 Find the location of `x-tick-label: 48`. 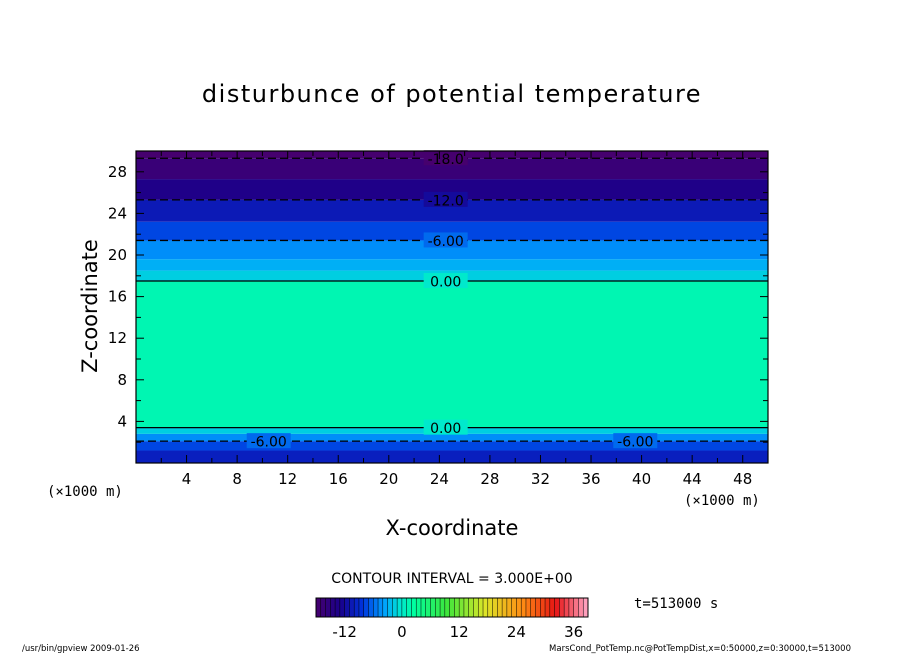

x-tick-label: 48 is located at coordinates (742, 479).